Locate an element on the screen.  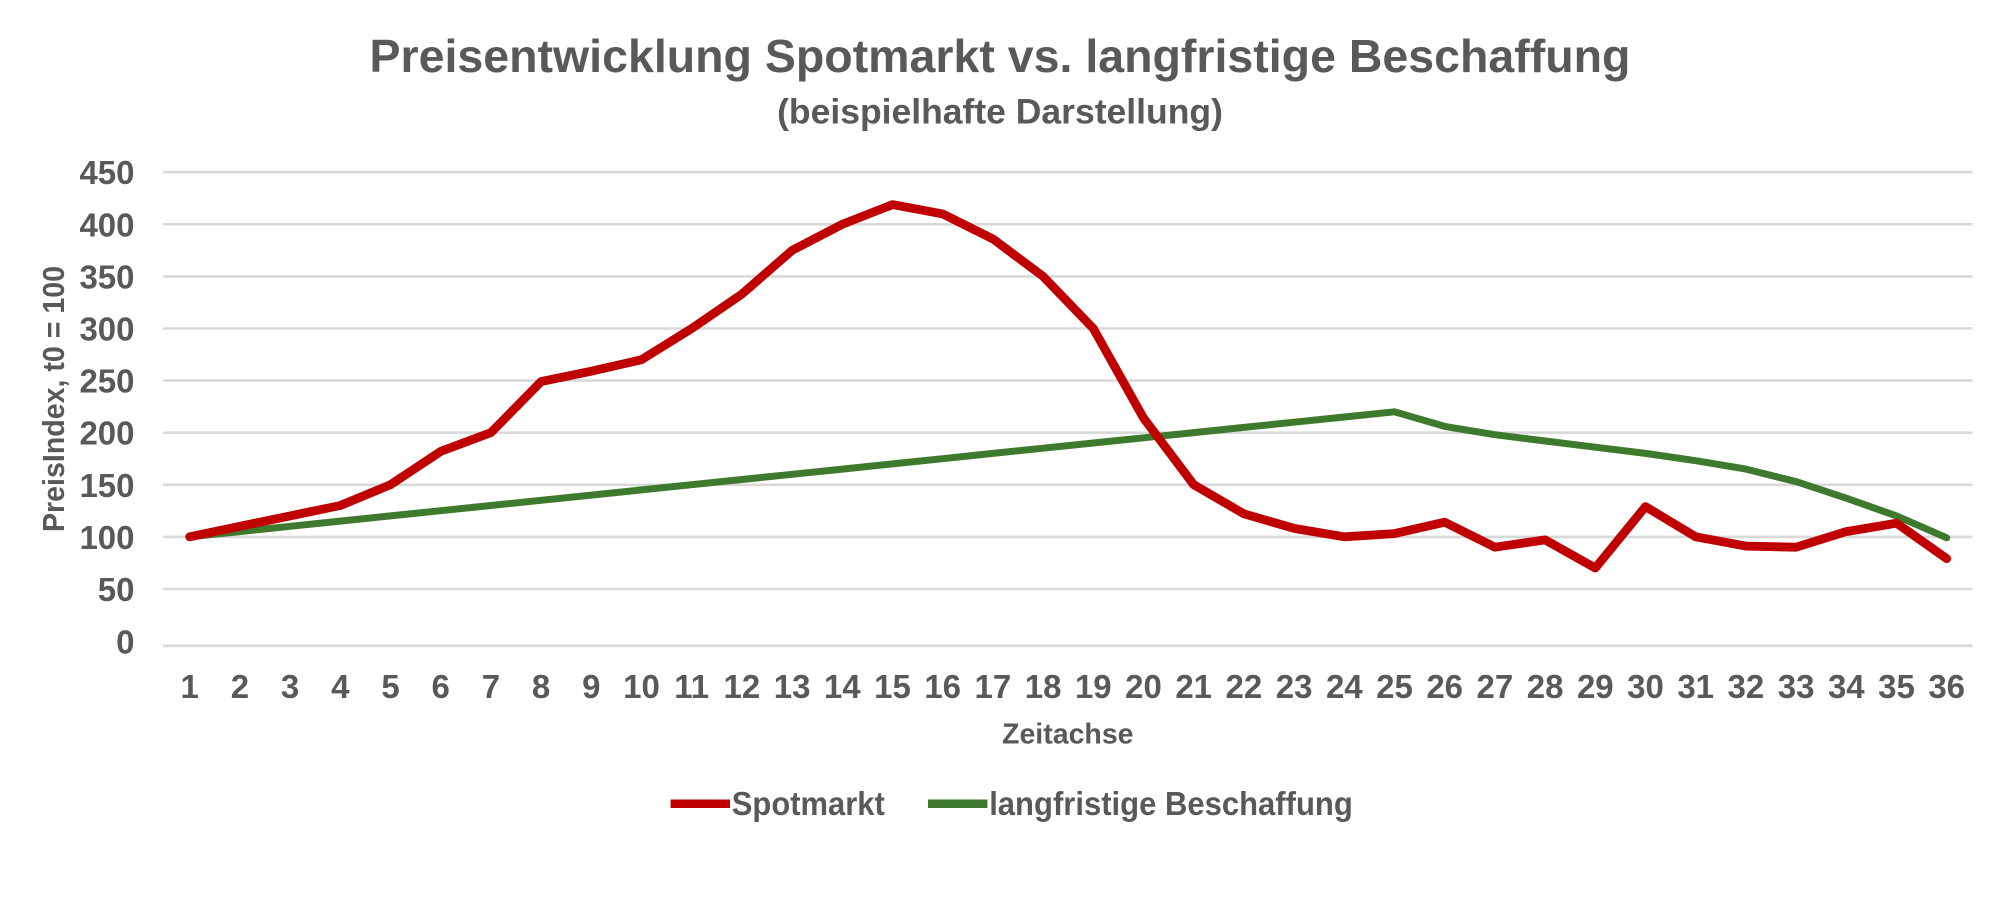
svg-text: 5 is located at coordinates (390, 686).